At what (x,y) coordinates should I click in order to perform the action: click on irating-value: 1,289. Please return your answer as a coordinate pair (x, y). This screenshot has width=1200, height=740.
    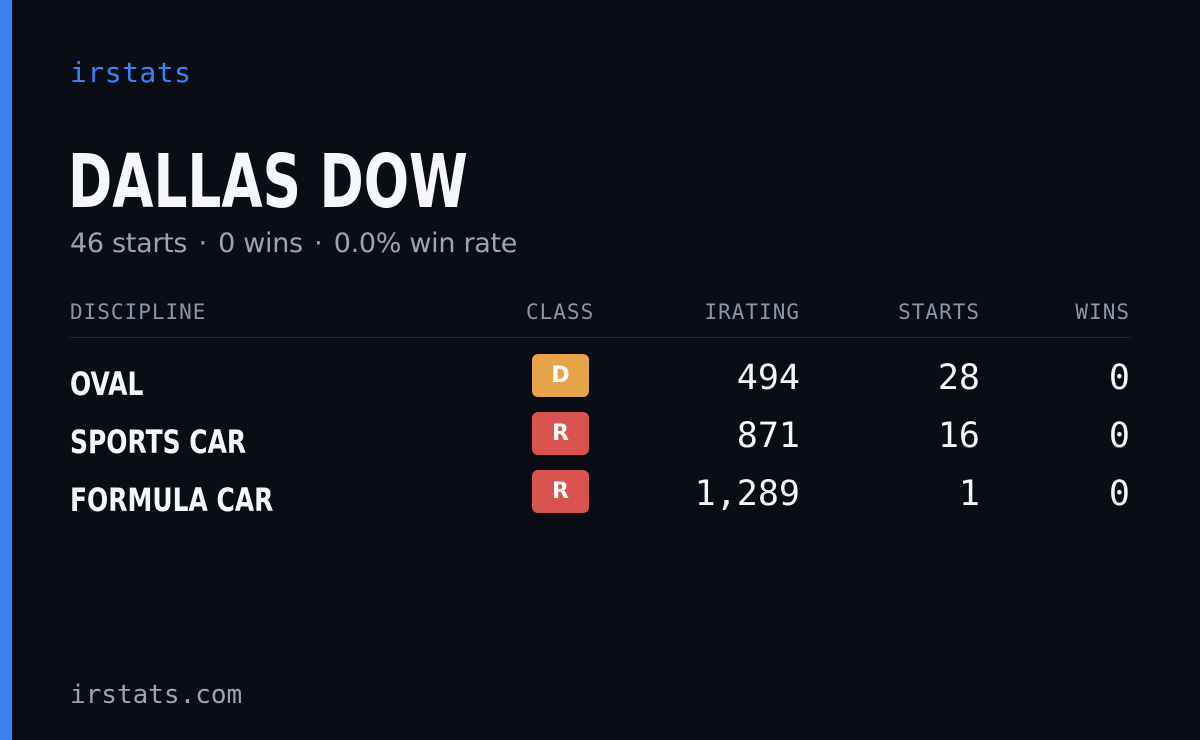
    Looking at the image, I should click on (747, 494).